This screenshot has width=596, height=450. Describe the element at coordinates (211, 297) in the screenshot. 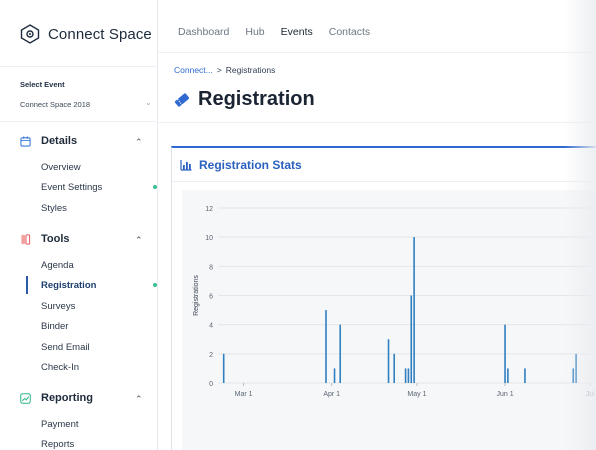

I see `y-tick-label: 6` at that location.